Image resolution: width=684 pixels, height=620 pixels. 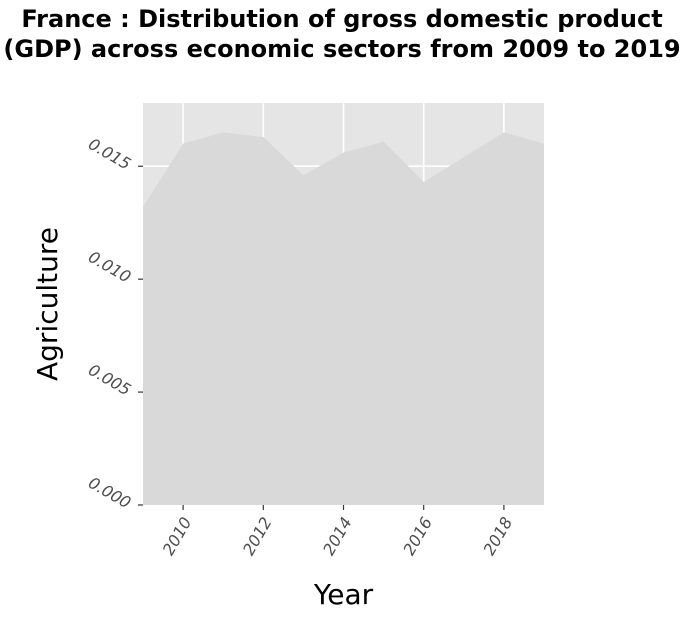 I want to click on y-axis-ticks: 0.000 0.005 0.010 0.015, so click(x=114, y=323).